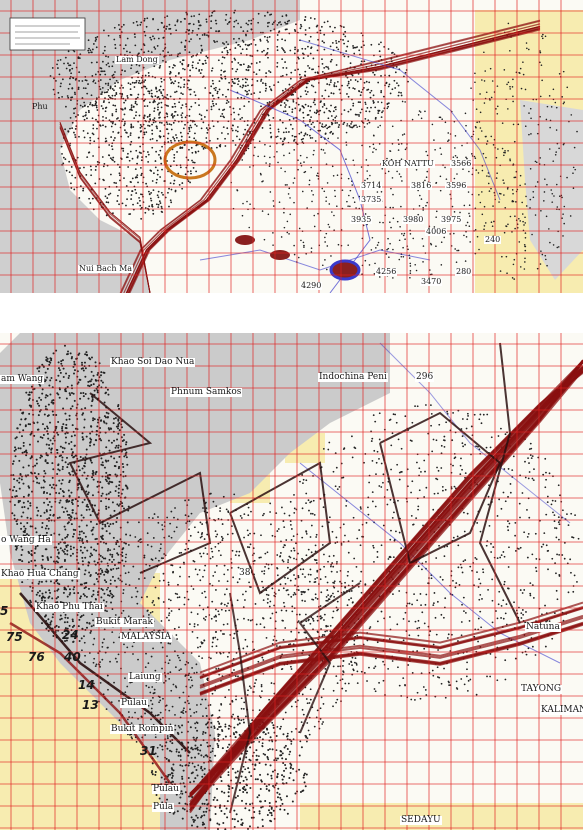  Describe the element at coordinates (413, 219) in the screenshot. I see `top-label-d3980: 3980` at that location.